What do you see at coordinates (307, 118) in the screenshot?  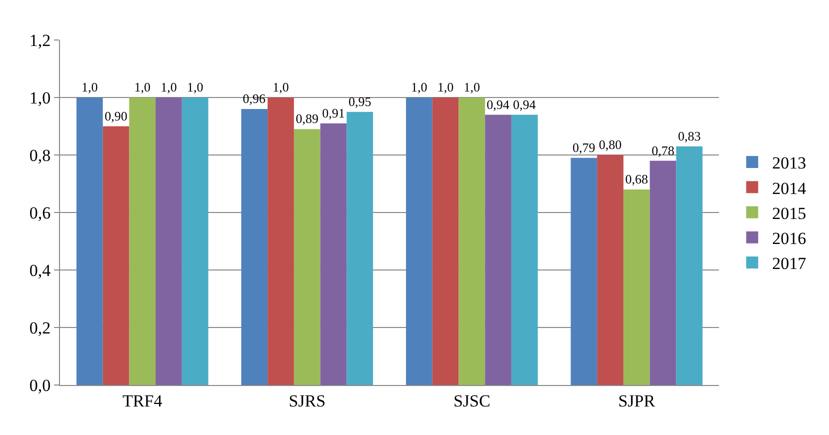 I see `data-label: 0,89` at bounding box center [307, 118].